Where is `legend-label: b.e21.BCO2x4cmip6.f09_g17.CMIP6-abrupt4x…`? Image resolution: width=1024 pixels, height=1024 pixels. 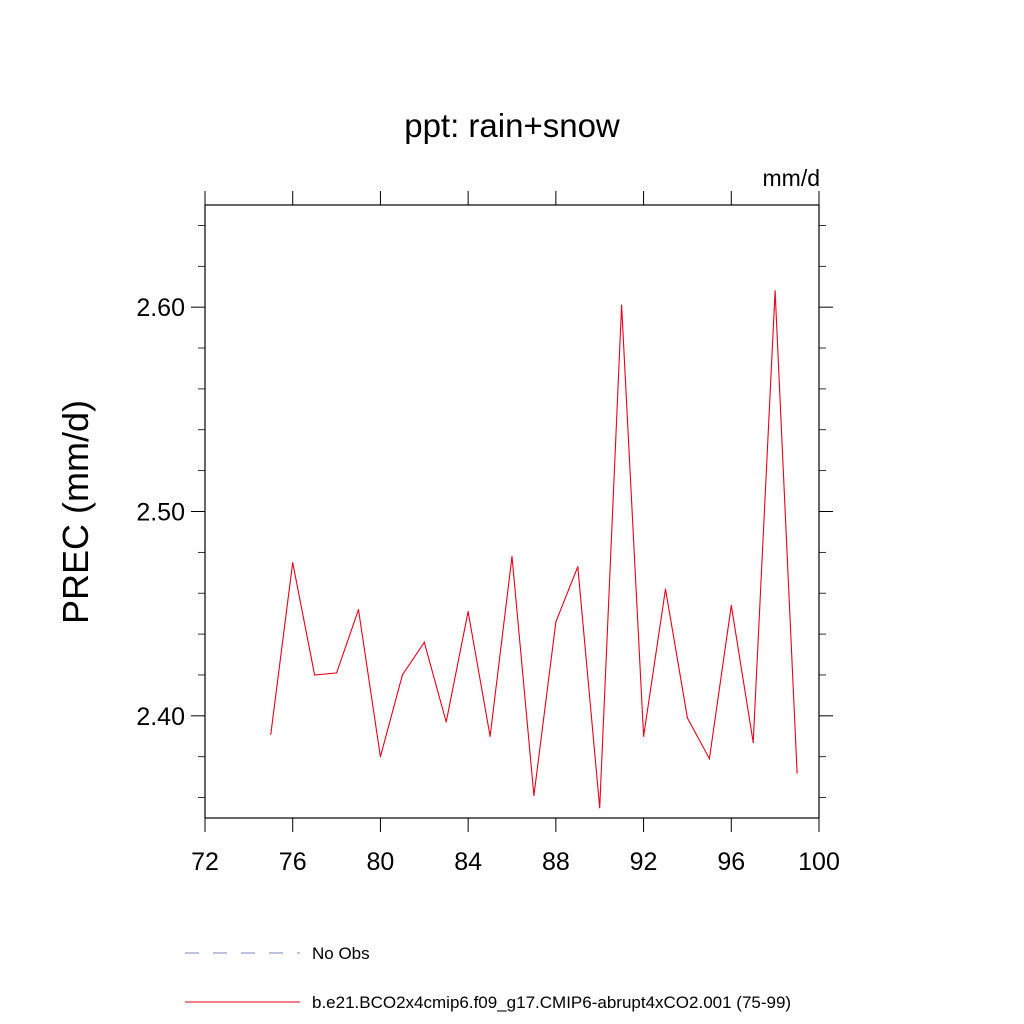
legend-label: b.e21.BCO2x4cmip6.f09_g17.CMIP6-abrupt4x… is located at coordinates (551, 1002).